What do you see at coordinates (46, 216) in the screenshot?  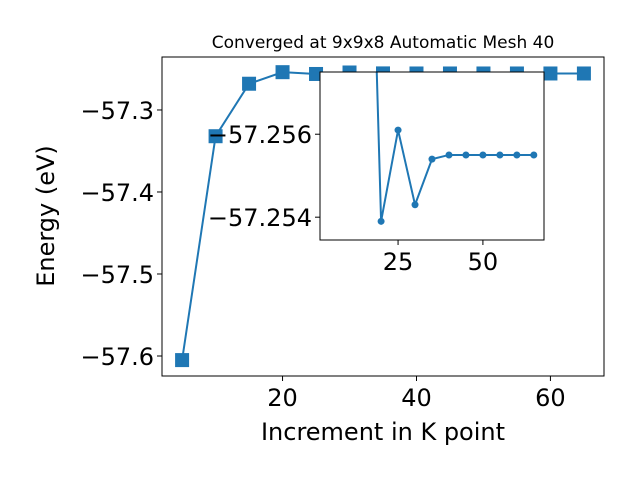 I see `y-axis-label: Energy (eV)` at bounding box center [46, 216].